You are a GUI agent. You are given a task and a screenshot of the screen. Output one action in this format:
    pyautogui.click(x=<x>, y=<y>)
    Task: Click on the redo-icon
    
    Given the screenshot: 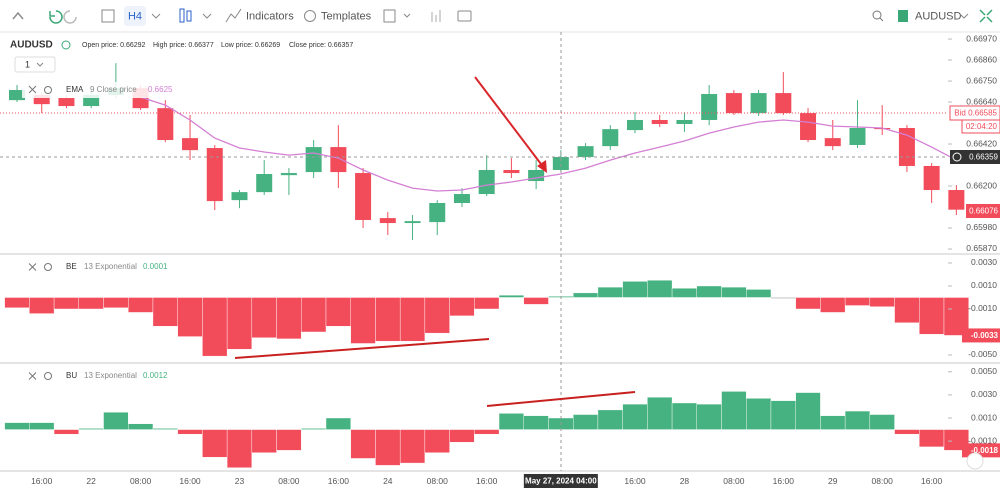 What is the action you would take?
    pyautogui.click(x=70, y=17)
    